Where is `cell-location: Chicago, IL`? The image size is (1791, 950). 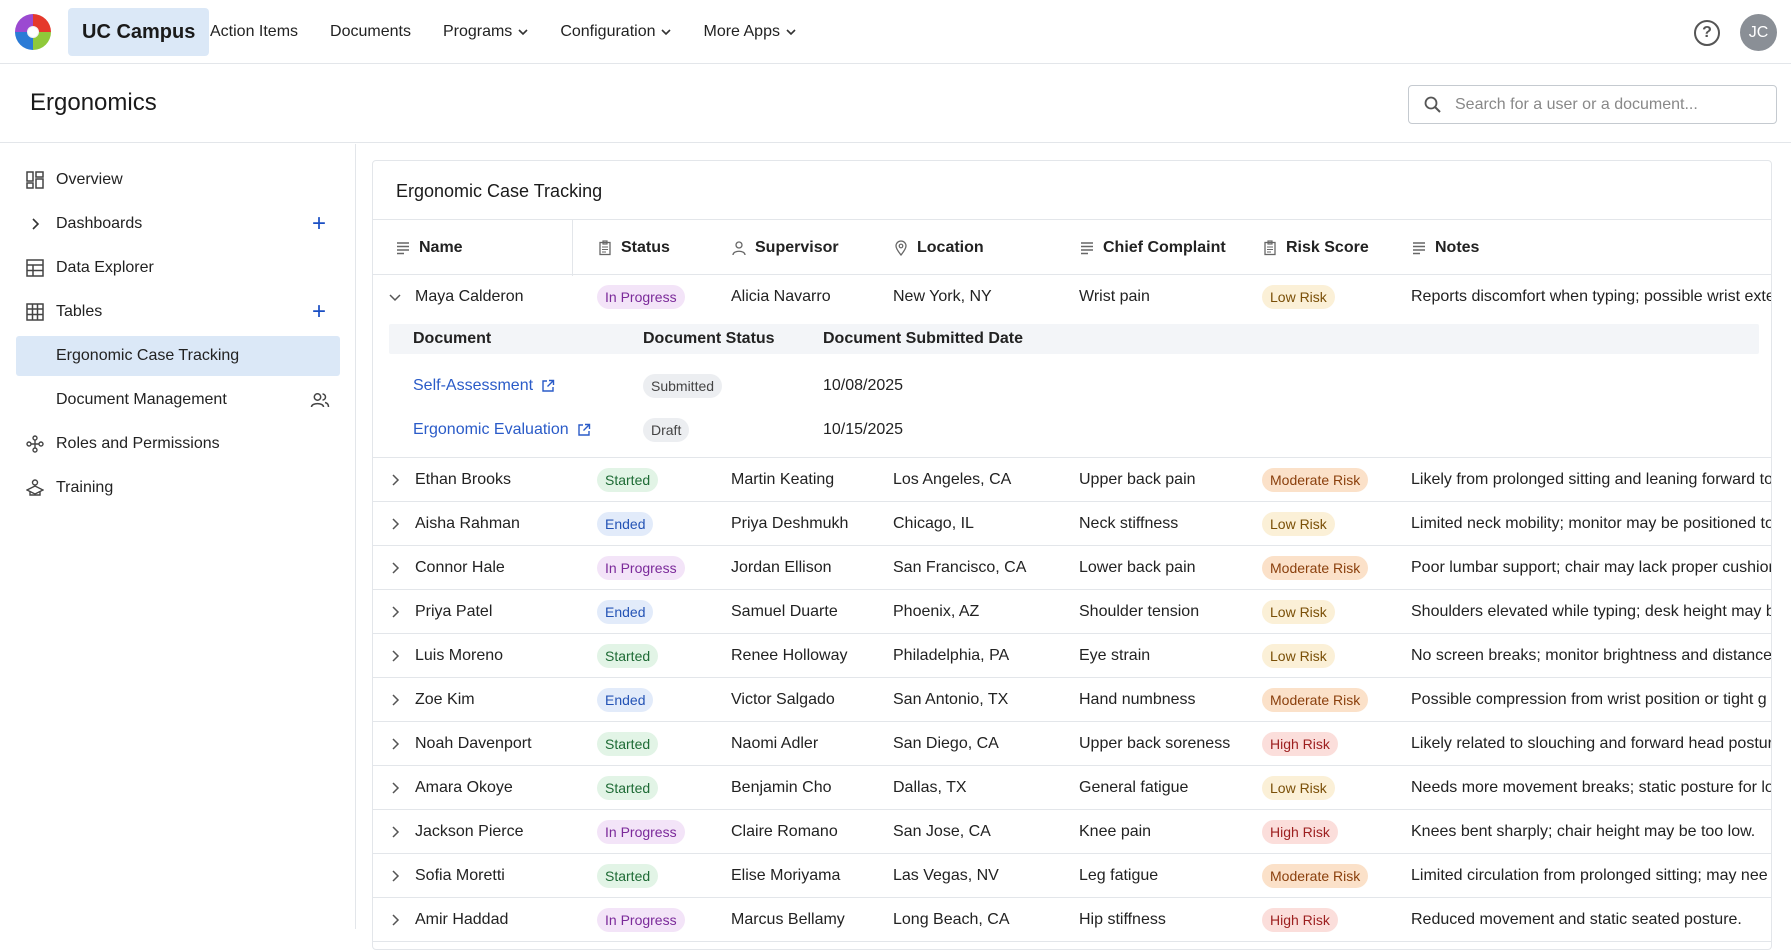 cell-location: Chicago, IL is located at coordinates (933, 523).